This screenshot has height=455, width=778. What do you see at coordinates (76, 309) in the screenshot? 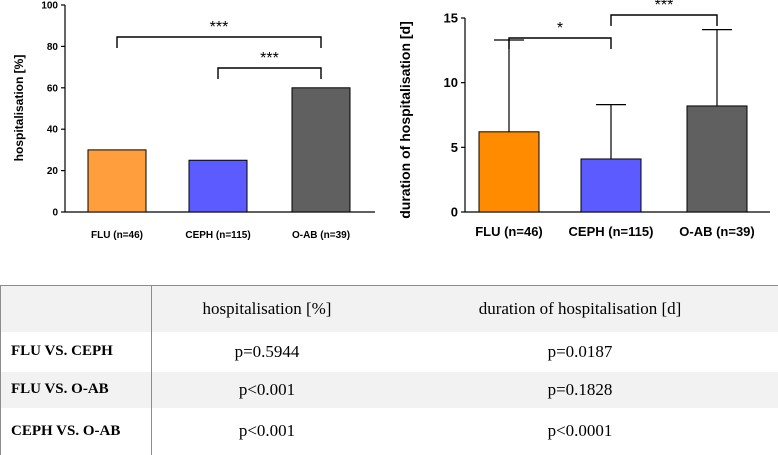
I see `header-blank` at bounding box center [76, 309].